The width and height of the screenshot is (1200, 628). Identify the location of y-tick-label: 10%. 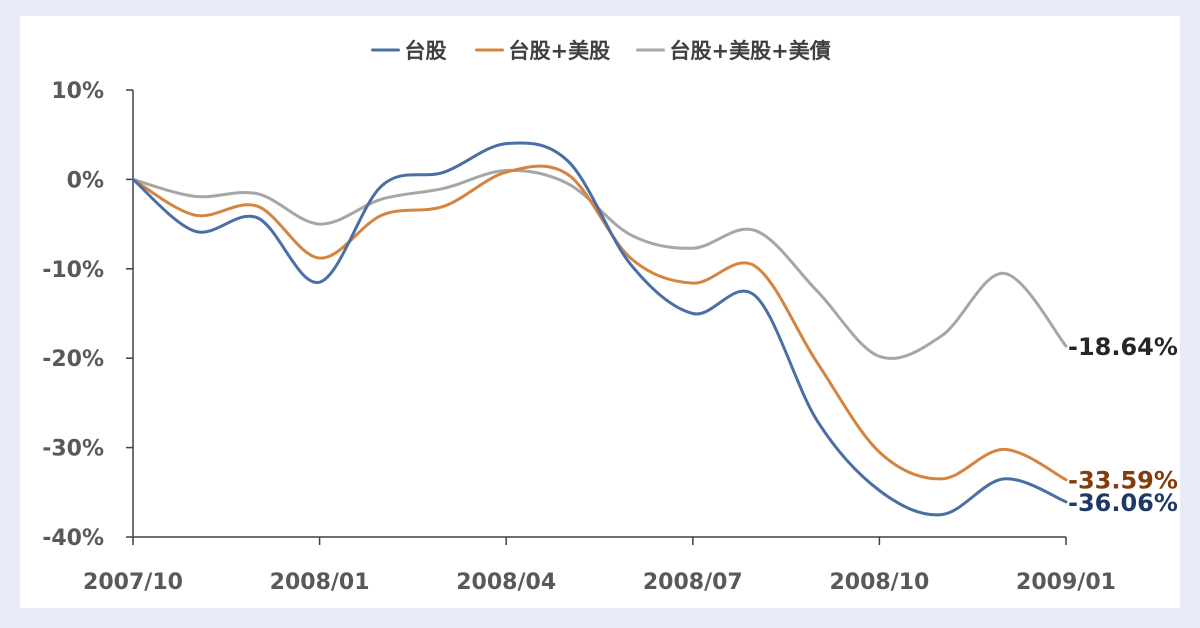
(77, 91).